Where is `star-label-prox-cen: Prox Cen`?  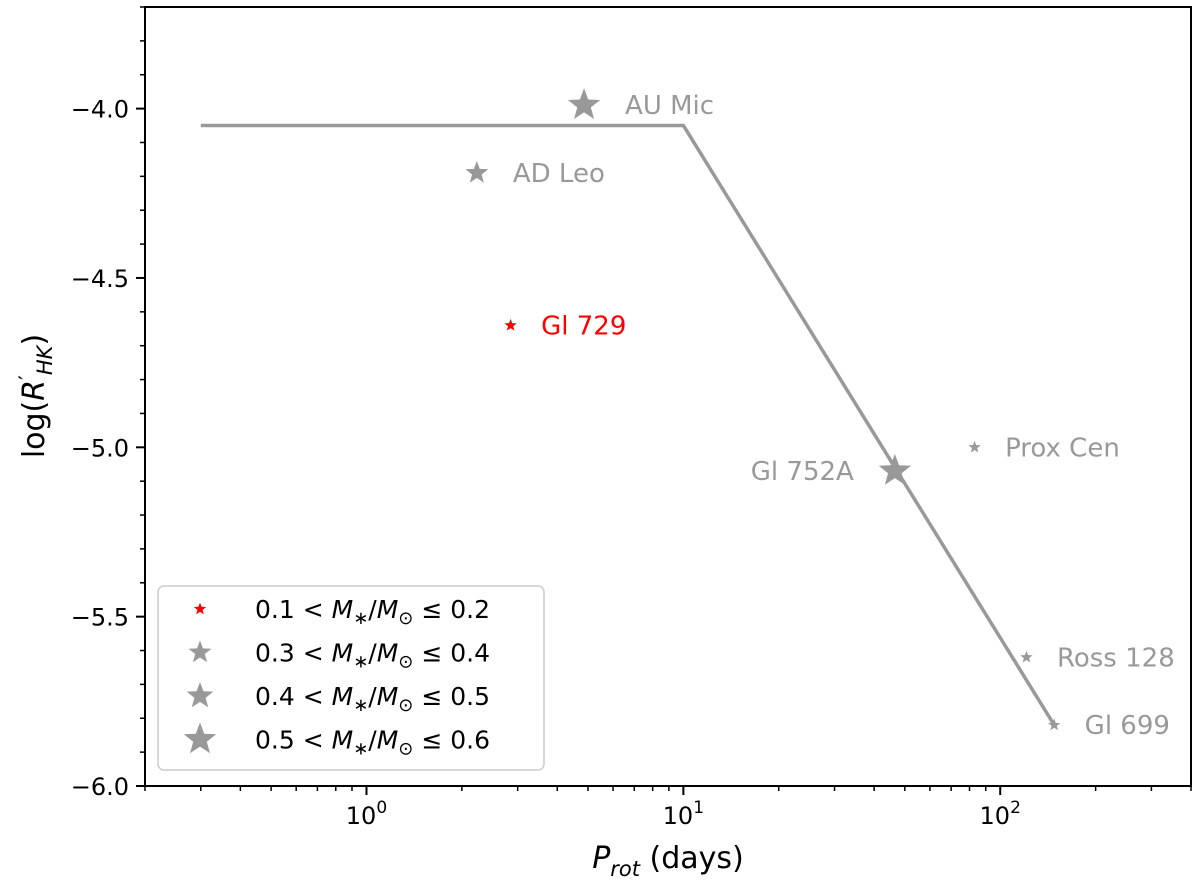
star-label-prox-cen: Prox Cen is located at coordinates (1062, 448).